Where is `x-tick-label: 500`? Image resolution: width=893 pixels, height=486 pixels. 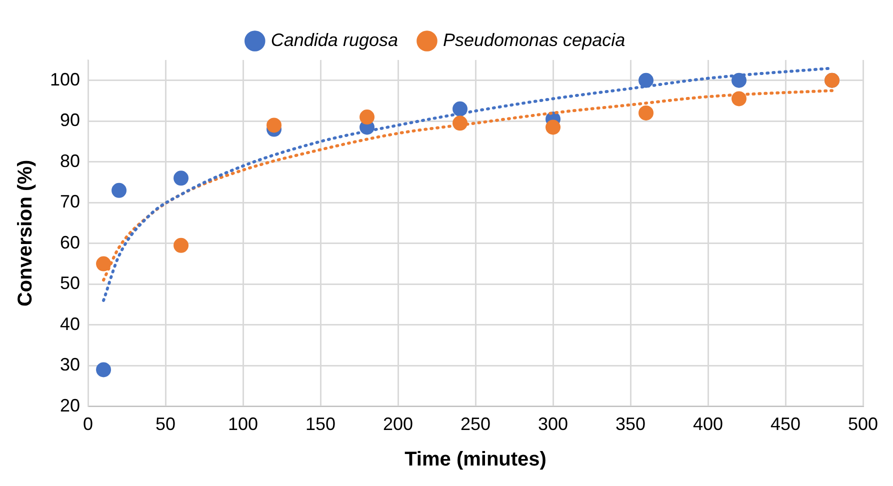 x-tick-label: 500 is located at coordinates (863, 424).